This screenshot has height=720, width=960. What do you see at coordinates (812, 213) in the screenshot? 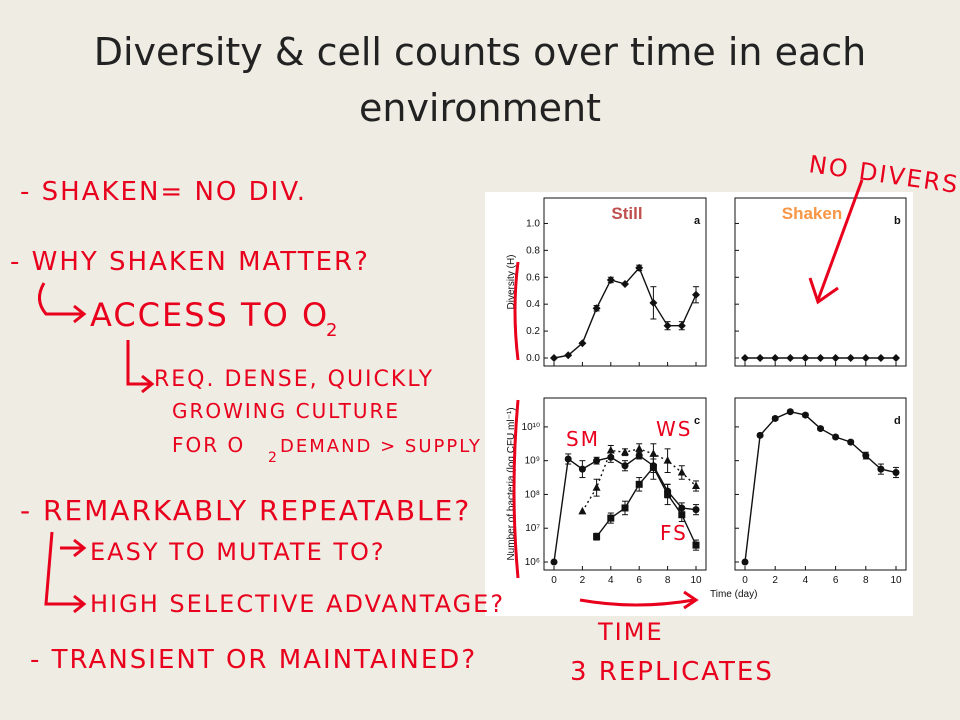
I see `shaken-label: Shaken` at bounding box center [812, 213].